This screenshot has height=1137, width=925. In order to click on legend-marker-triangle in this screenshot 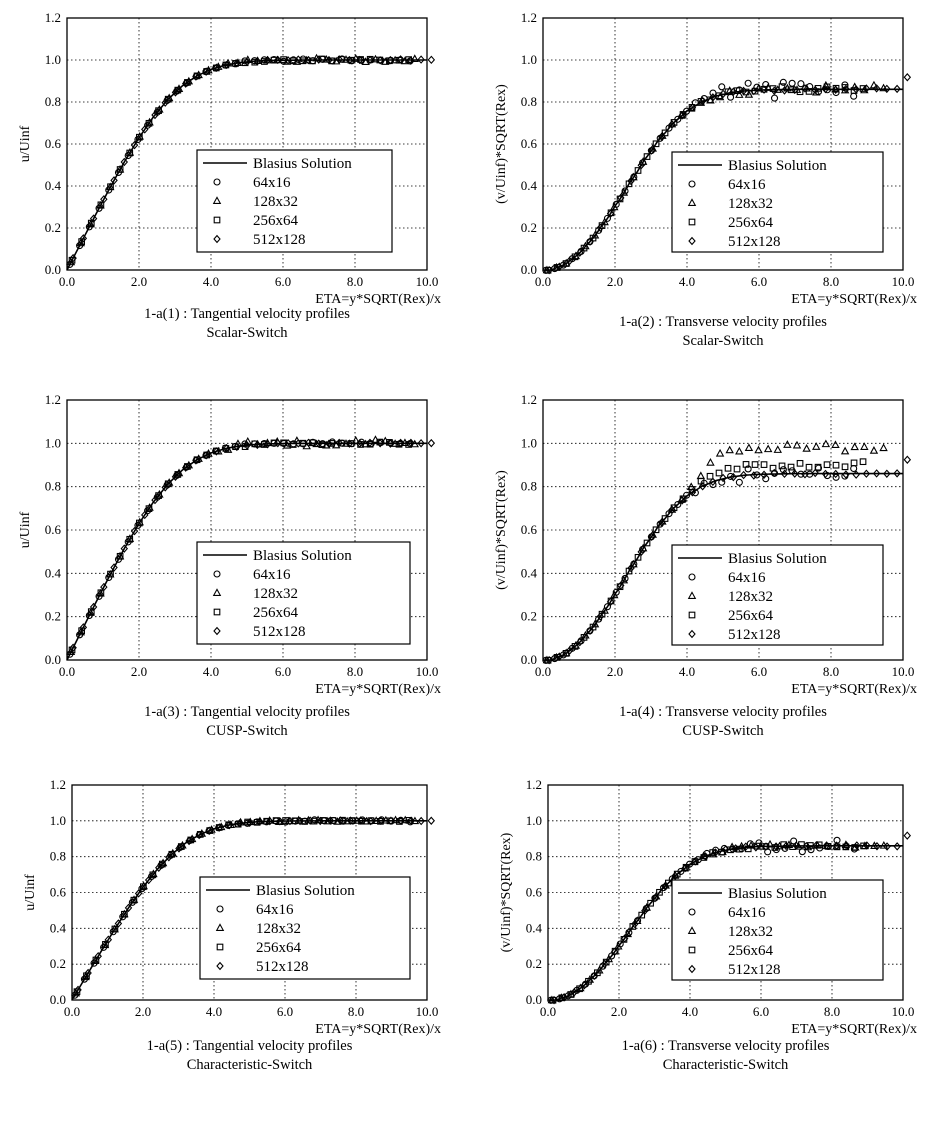, I will do `click(692, 595)`.